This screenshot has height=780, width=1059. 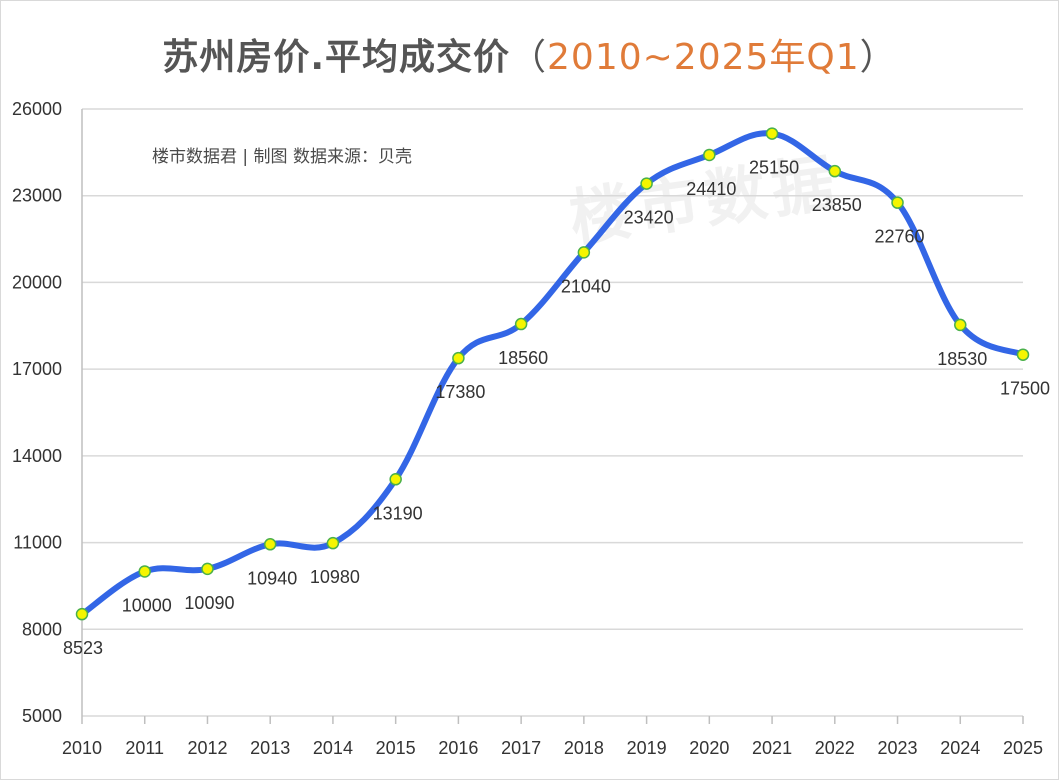 I want to click on y-tick-label-11000: 11000, so click(x=37, y=543).